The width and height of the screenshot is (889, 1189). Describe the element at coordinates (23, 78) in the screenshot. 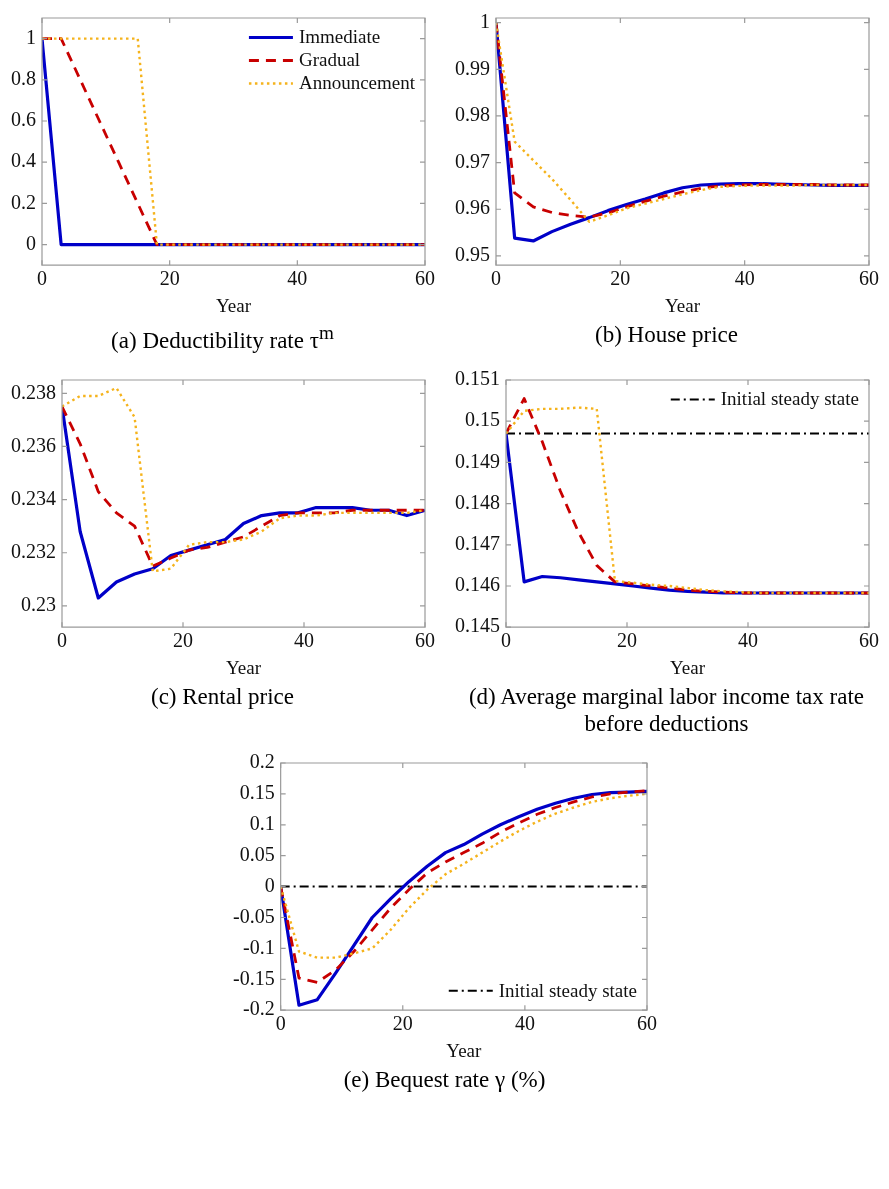

I see `y-tick-label: 0.8` at that location.